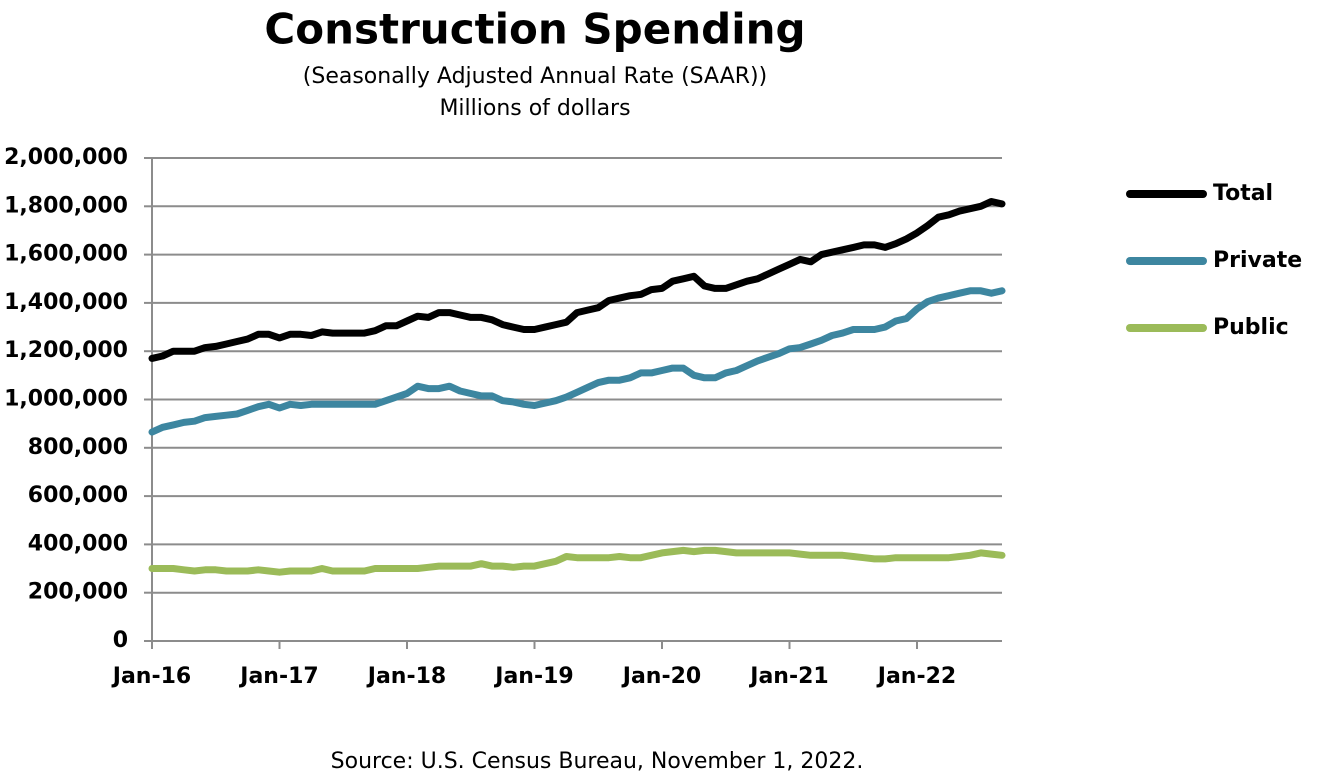  Describe the element at coordinates (1243, 193) in the screenshot. I see `legend-label: Total` at that location.